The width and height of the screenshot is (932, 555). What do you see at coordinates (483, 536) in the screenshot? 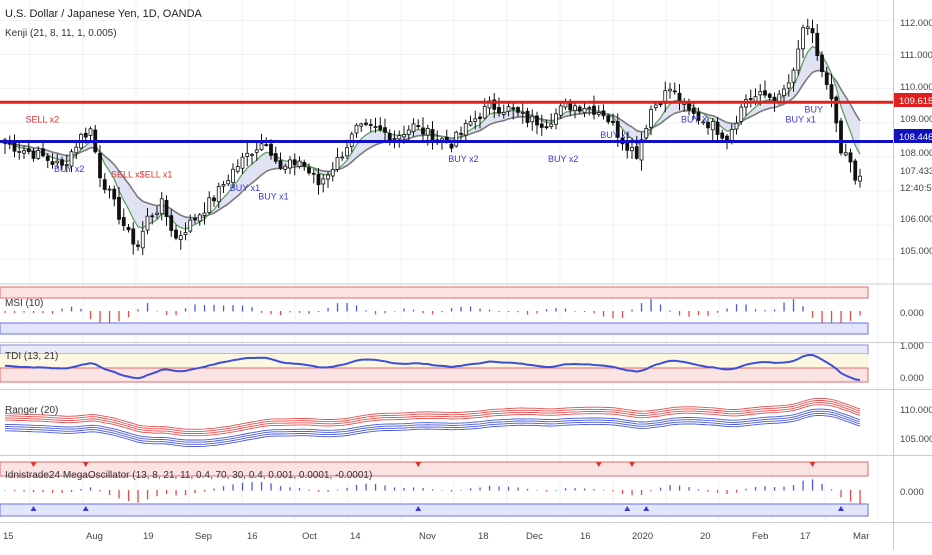
I see `x-tick: 18` at bounding box center [483, 536].